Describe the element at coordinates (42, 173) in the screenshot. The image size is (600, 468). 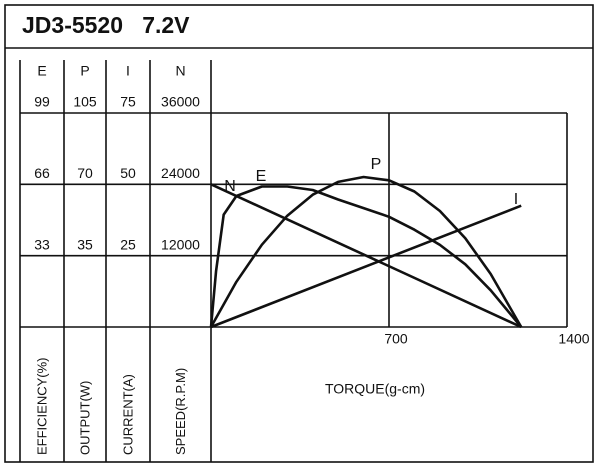
I see `y-tick-label: 66` at that location.